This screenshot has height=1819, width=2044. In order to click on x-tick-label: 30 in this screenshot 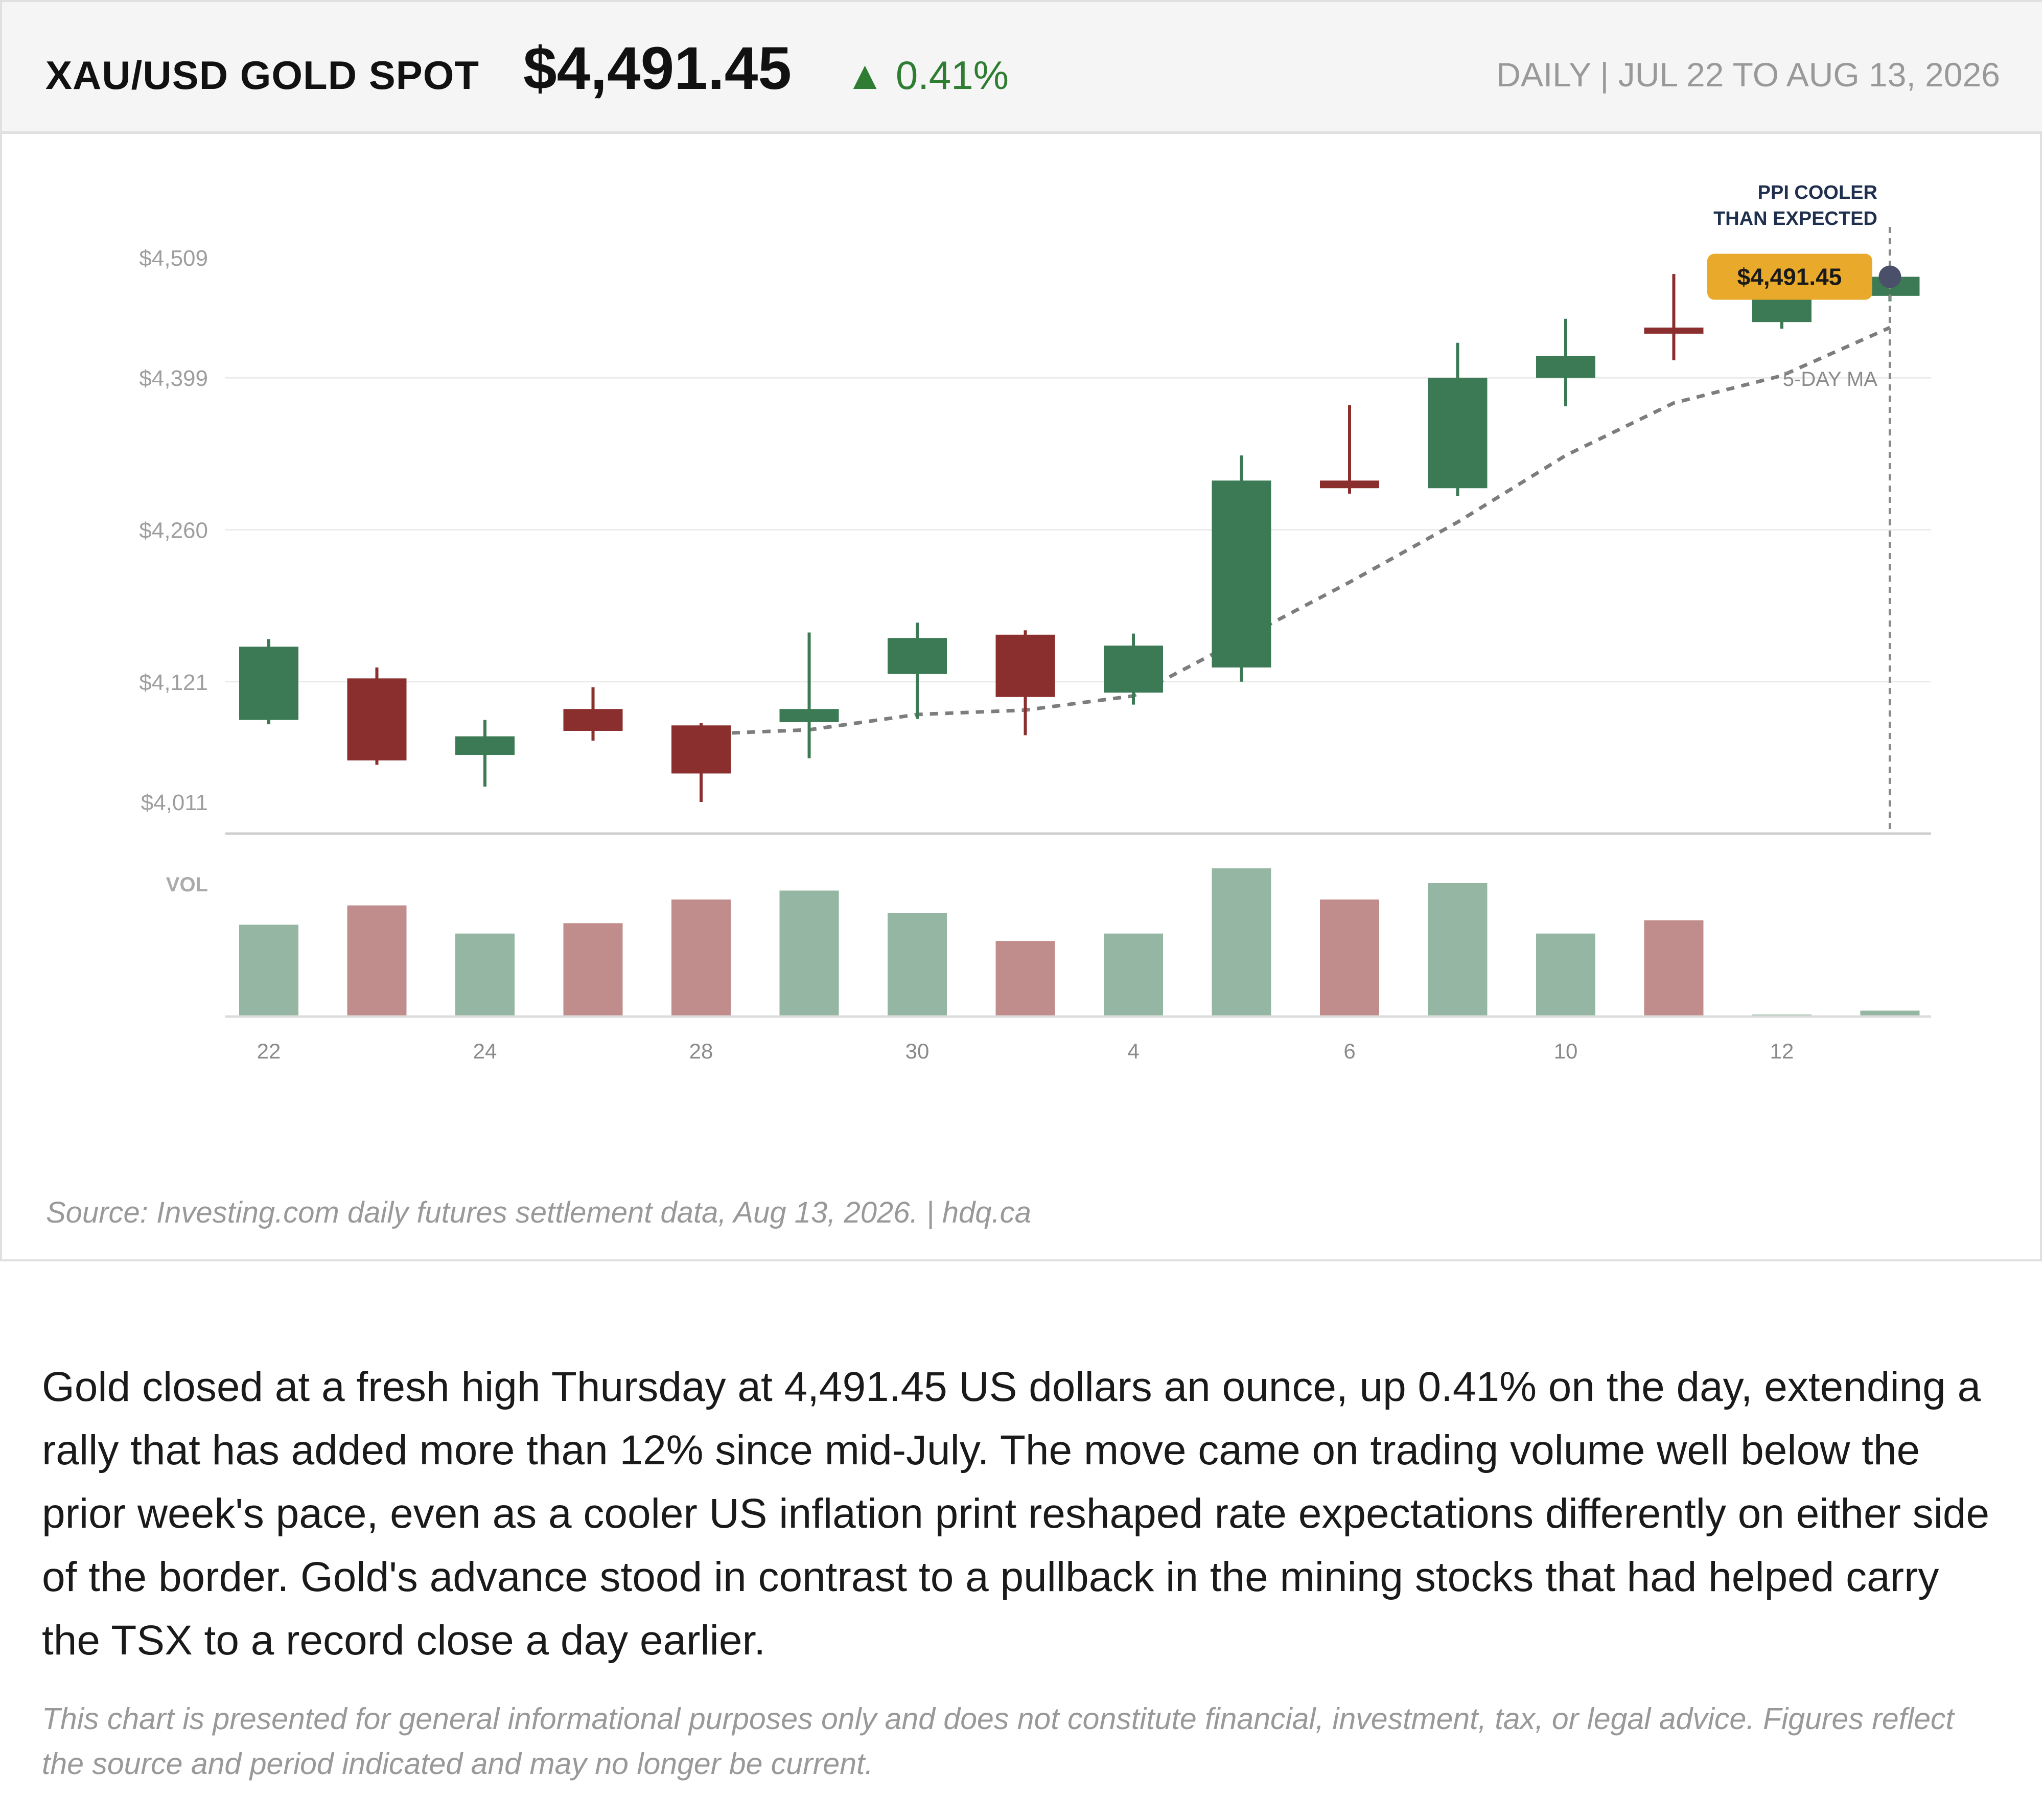, I will do `click(917, 1051)`.